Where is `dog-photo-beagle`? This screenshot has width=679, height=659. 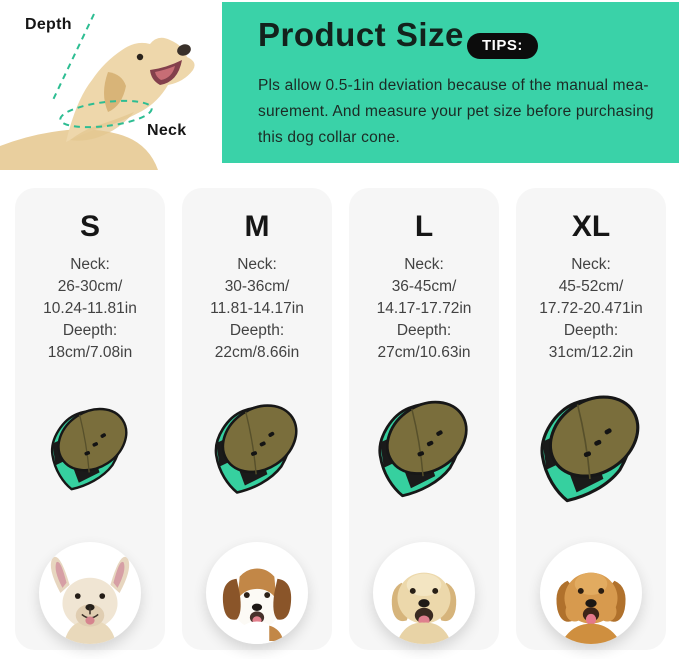
dog-photo-beagle is located at coordinates (257, 593).